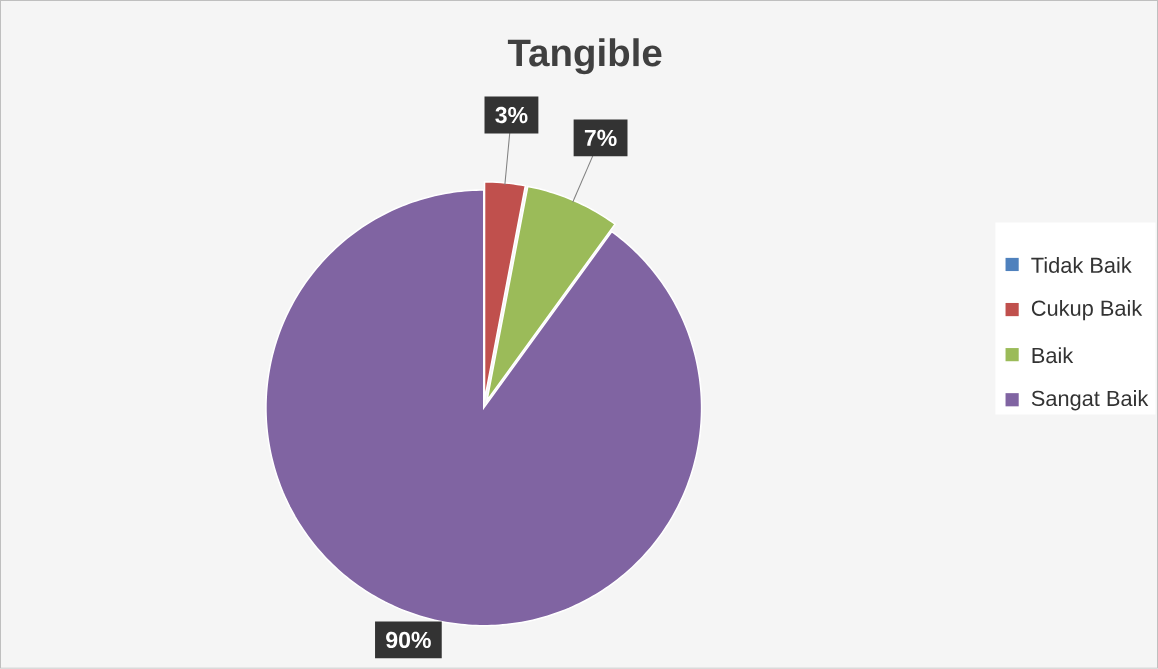 Image resolution: width=1158 pixels, height=669 pixels. Describe the element at coordinates (600, 138) in the screenshot. I see `data-label: 7%` at that location.